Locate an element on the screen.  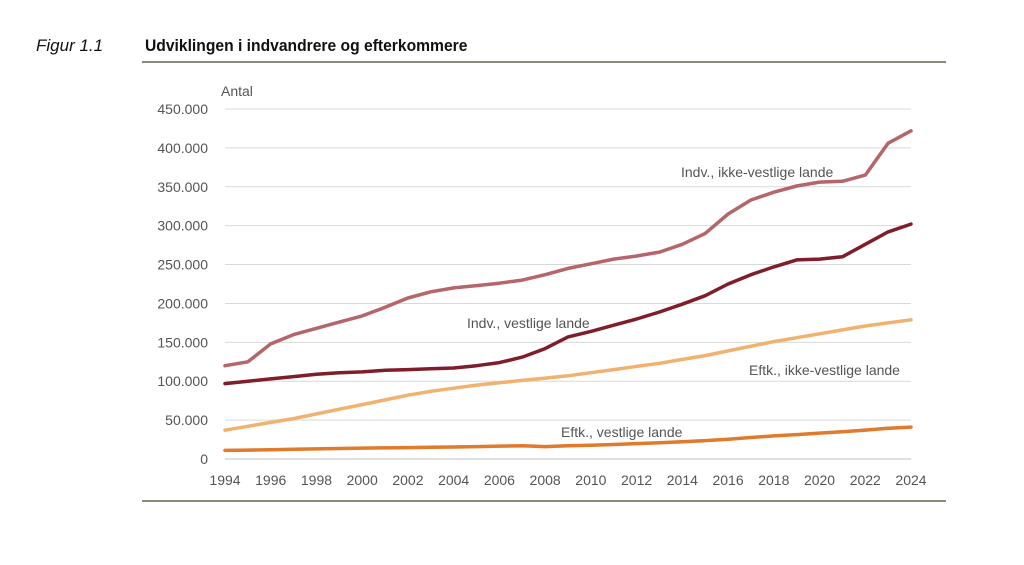
x-tick-label: 2024 is located at coordinates (910, 480).